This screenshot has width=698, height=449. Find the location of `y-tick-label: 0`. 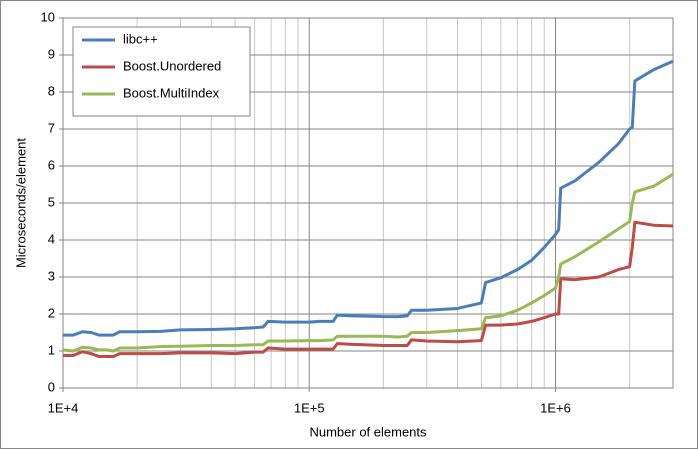

y-tick-label: 0 is located at coordinates (51, 386).